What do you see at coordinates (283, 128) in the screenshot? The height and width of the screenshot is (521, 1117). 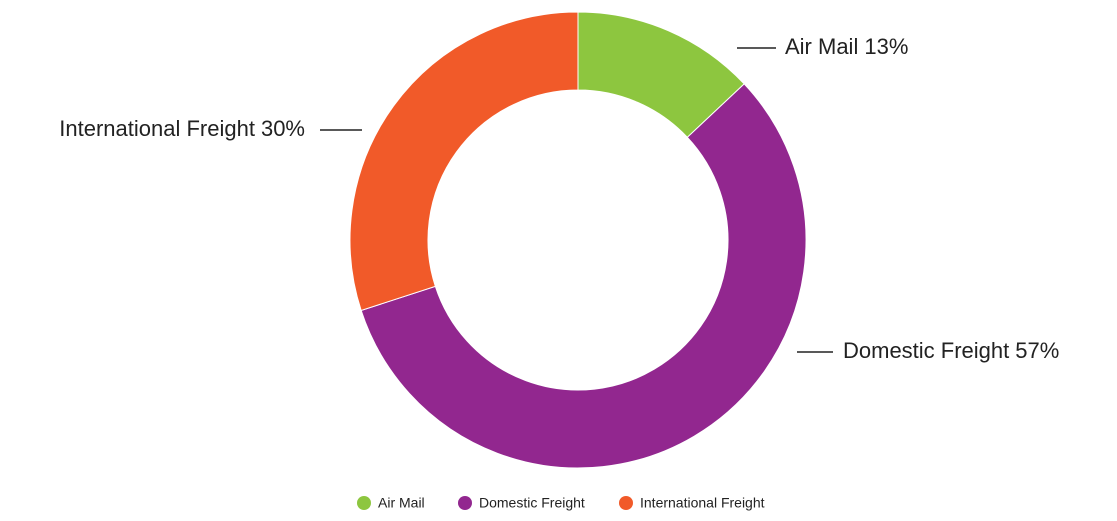 I see `data-label-value: 30%` at bounding box center [283, 128].